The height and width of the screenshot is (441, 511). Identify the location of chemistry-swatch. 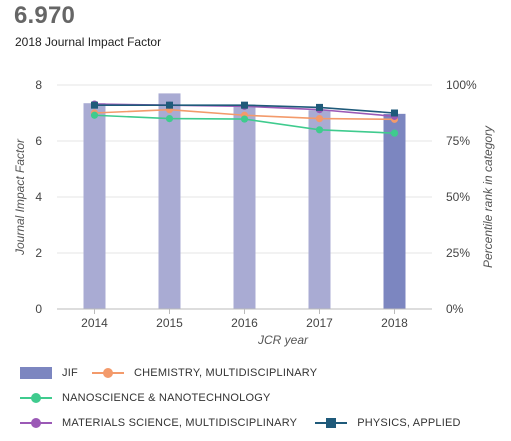
(108, 373).